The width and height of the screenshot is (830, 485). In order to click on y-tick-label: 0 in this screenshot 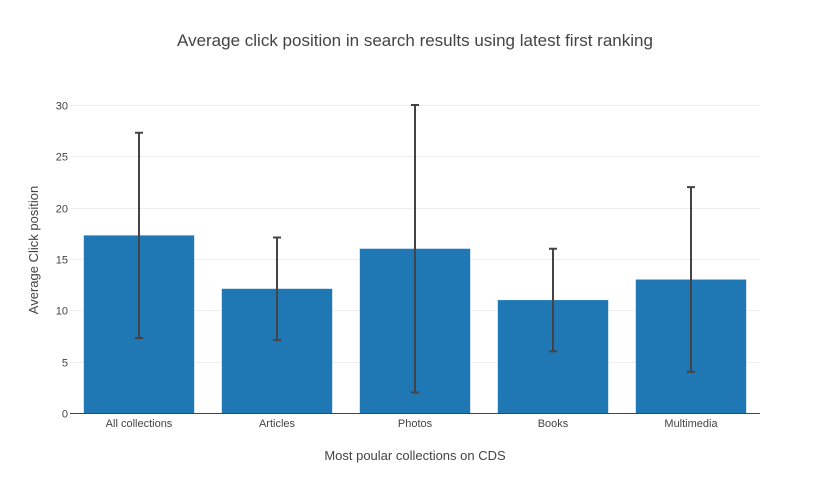, I will do `click(65, 415)`.